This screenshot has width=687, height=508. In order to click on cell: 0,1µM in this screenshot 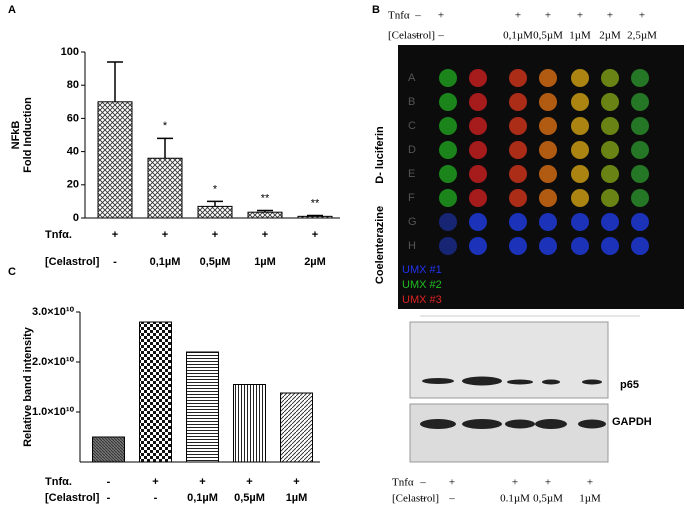, I will do `click(518, 36)`.